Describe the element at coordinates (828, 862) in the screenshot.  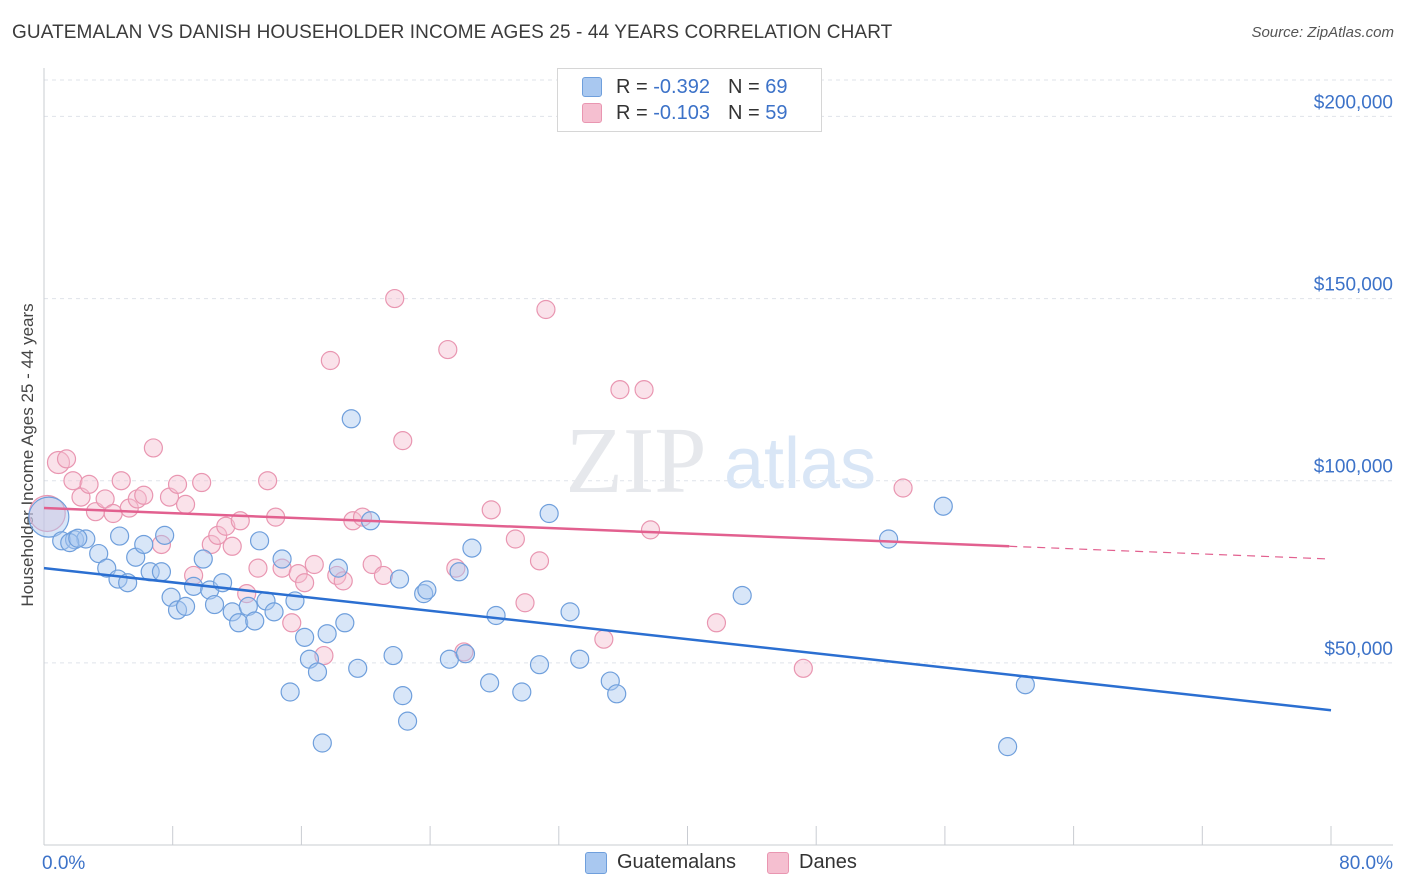
I see `legend-label-danes: Danes` at that location.